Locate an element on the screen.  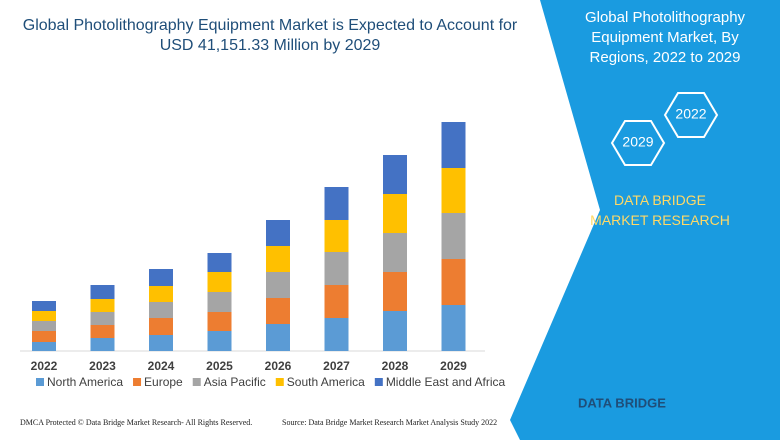
x-tick-label: 2024 is located at coordinates (161, 366).